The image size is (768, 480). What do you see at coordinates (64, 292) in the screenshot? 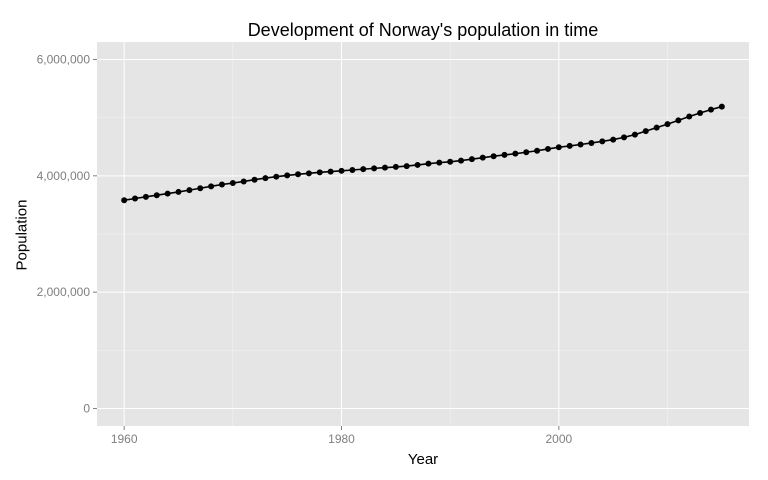
I see `y-tick-label: 2,000,000` at bounding box center [64, 292].